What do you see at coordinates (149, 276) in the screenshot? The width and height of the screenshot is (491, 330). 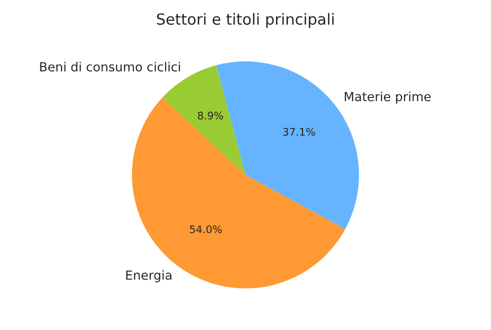 I see `slice-label: Energia` at bounding box center [149, 276].